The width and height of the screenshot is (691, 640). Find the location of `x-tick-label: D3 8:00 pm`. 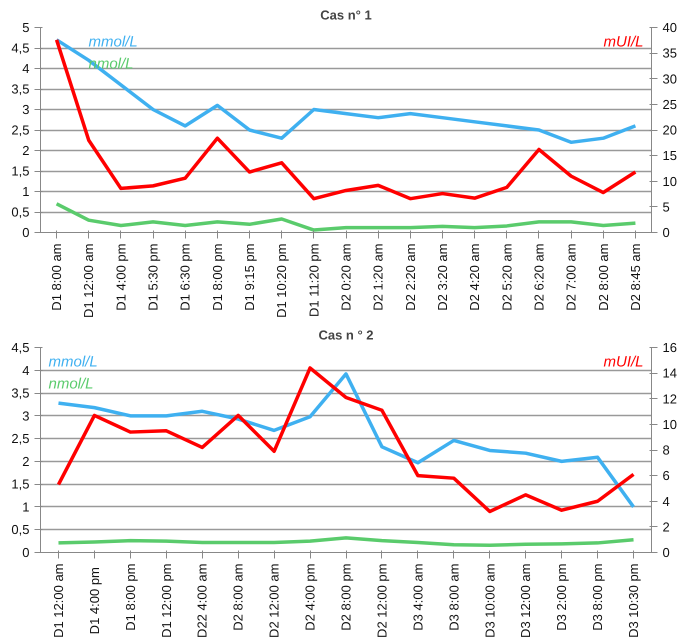

x-tick-label: D3 8:00 pm is located at coordinates (598, 597).